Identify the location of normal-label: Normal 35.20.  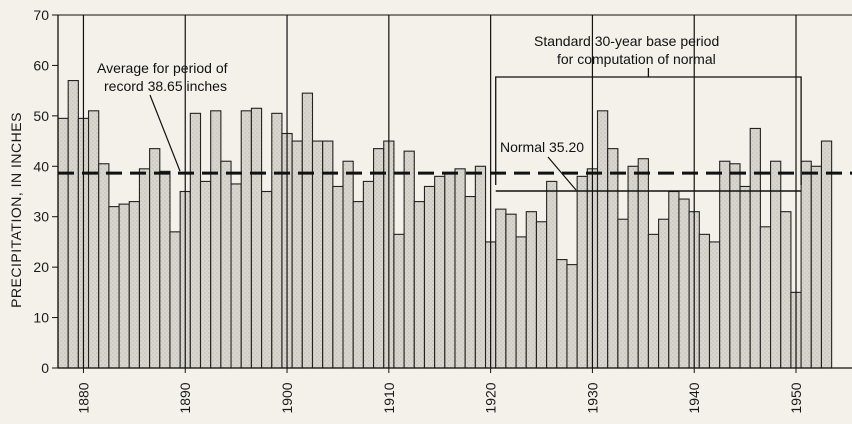
(542, 147).